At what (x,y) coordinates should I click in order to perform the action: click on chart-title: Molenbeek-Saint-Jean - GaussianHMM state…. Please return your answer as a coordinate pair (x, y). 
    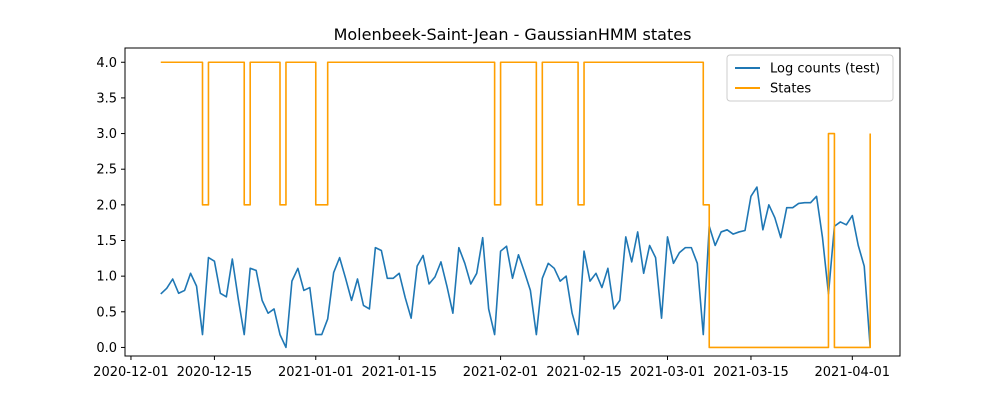
    Looking at the image, I should click on (513, 34).